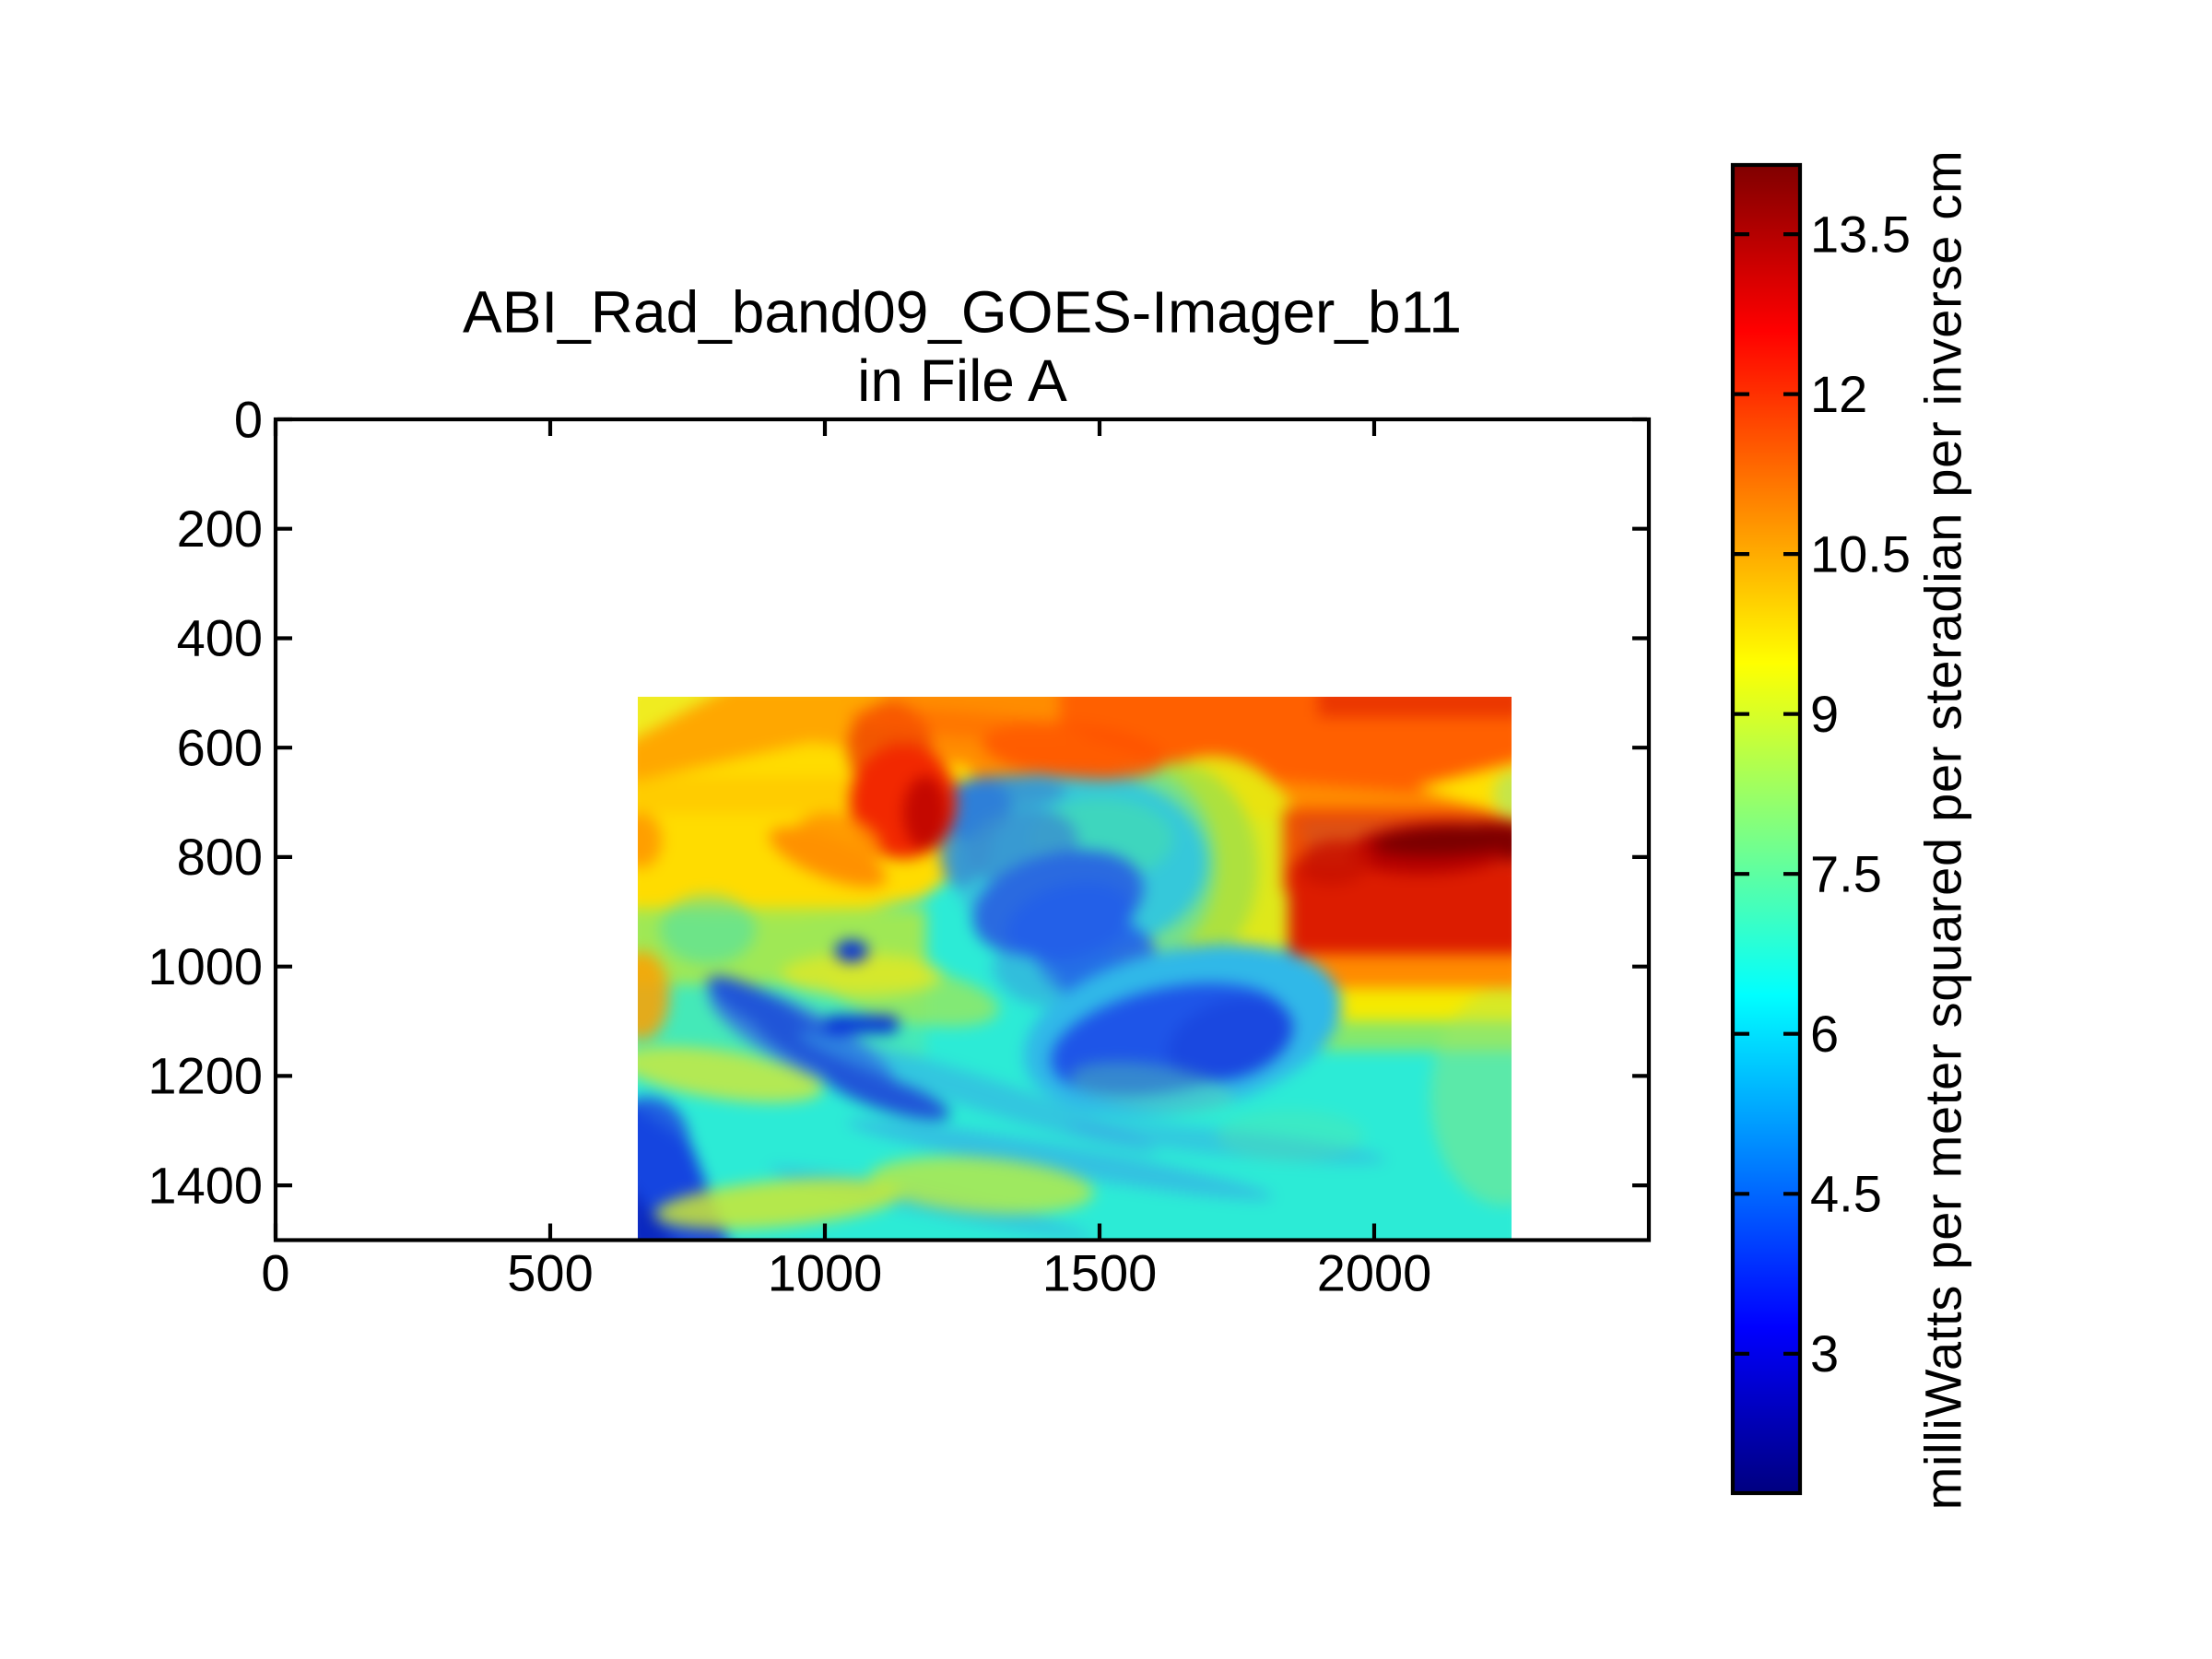  I want to click on svg-text: 800, so click(220, 857).